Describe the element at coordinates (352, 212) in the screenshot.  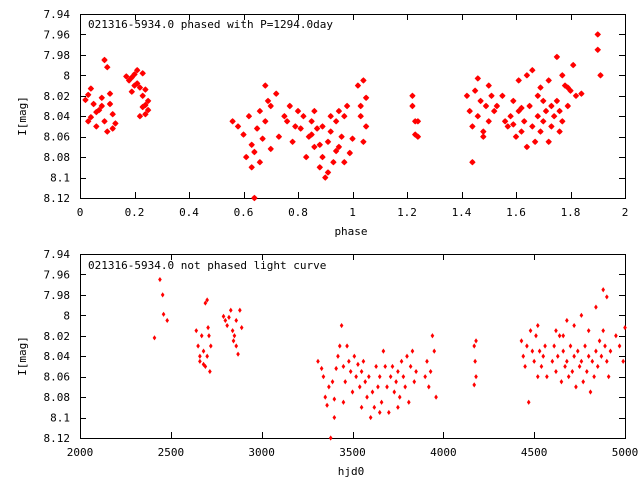
I see `x-tick-label: 1` at that location.